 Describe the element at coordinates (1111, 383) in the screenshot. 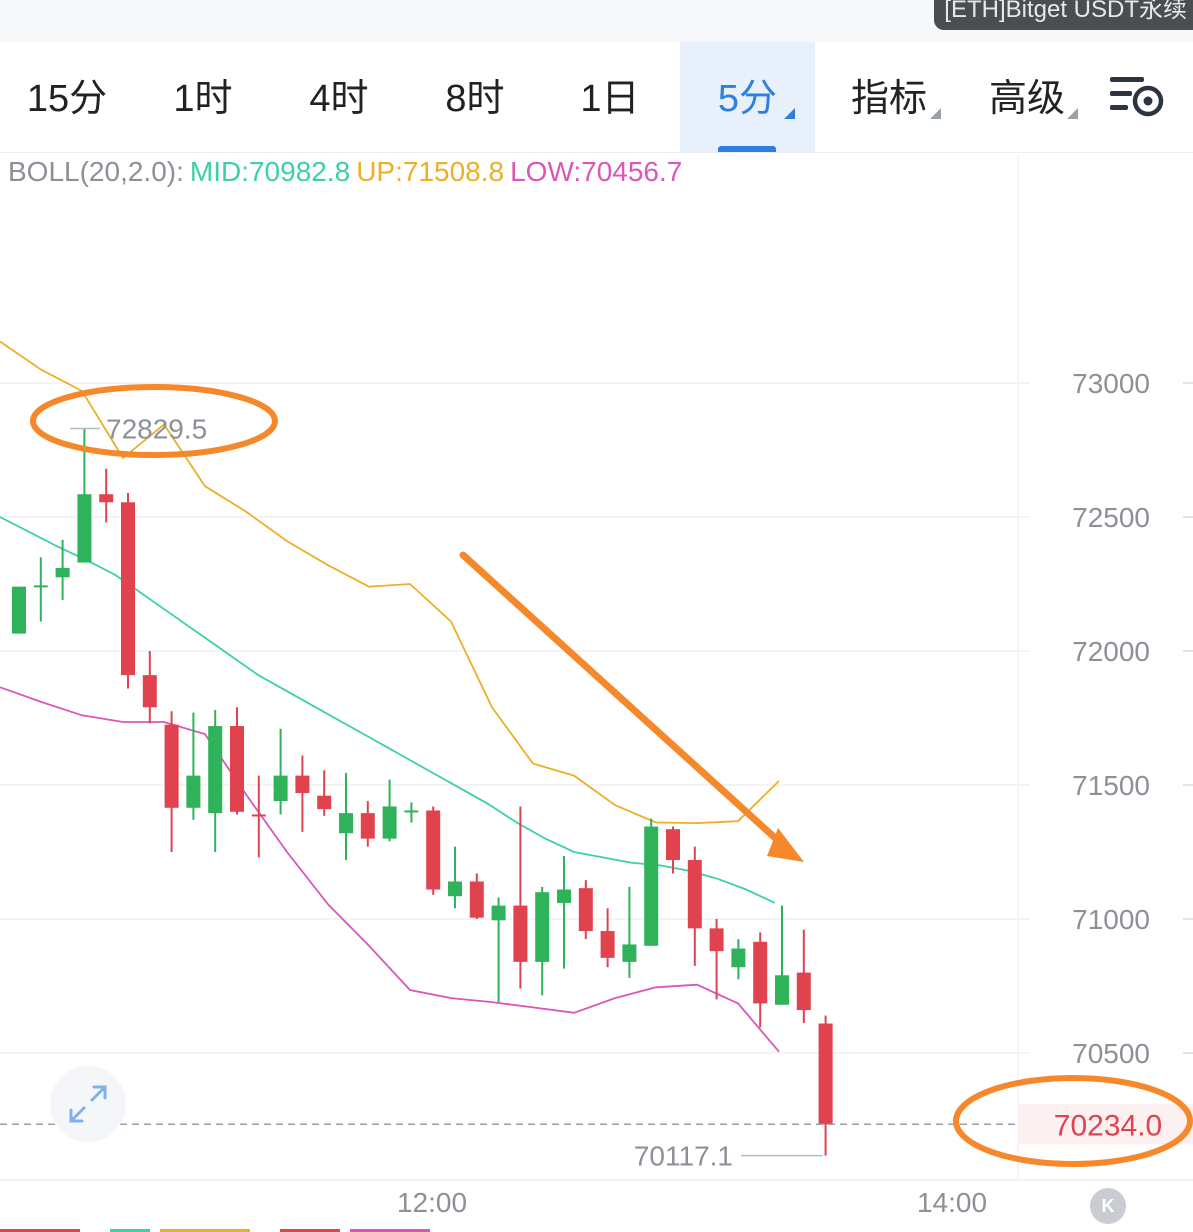

I see `y-tick-label: 73000` at that location.